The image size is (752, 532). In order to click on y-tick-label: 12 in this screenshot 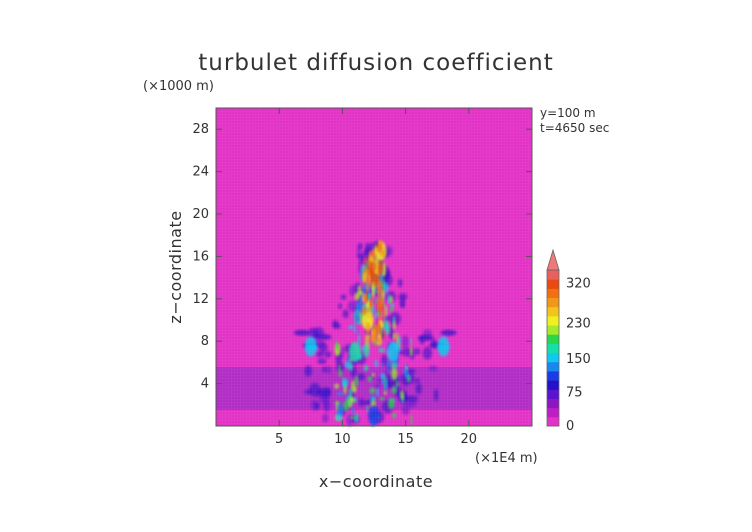, I will do `click(200, 299)`.